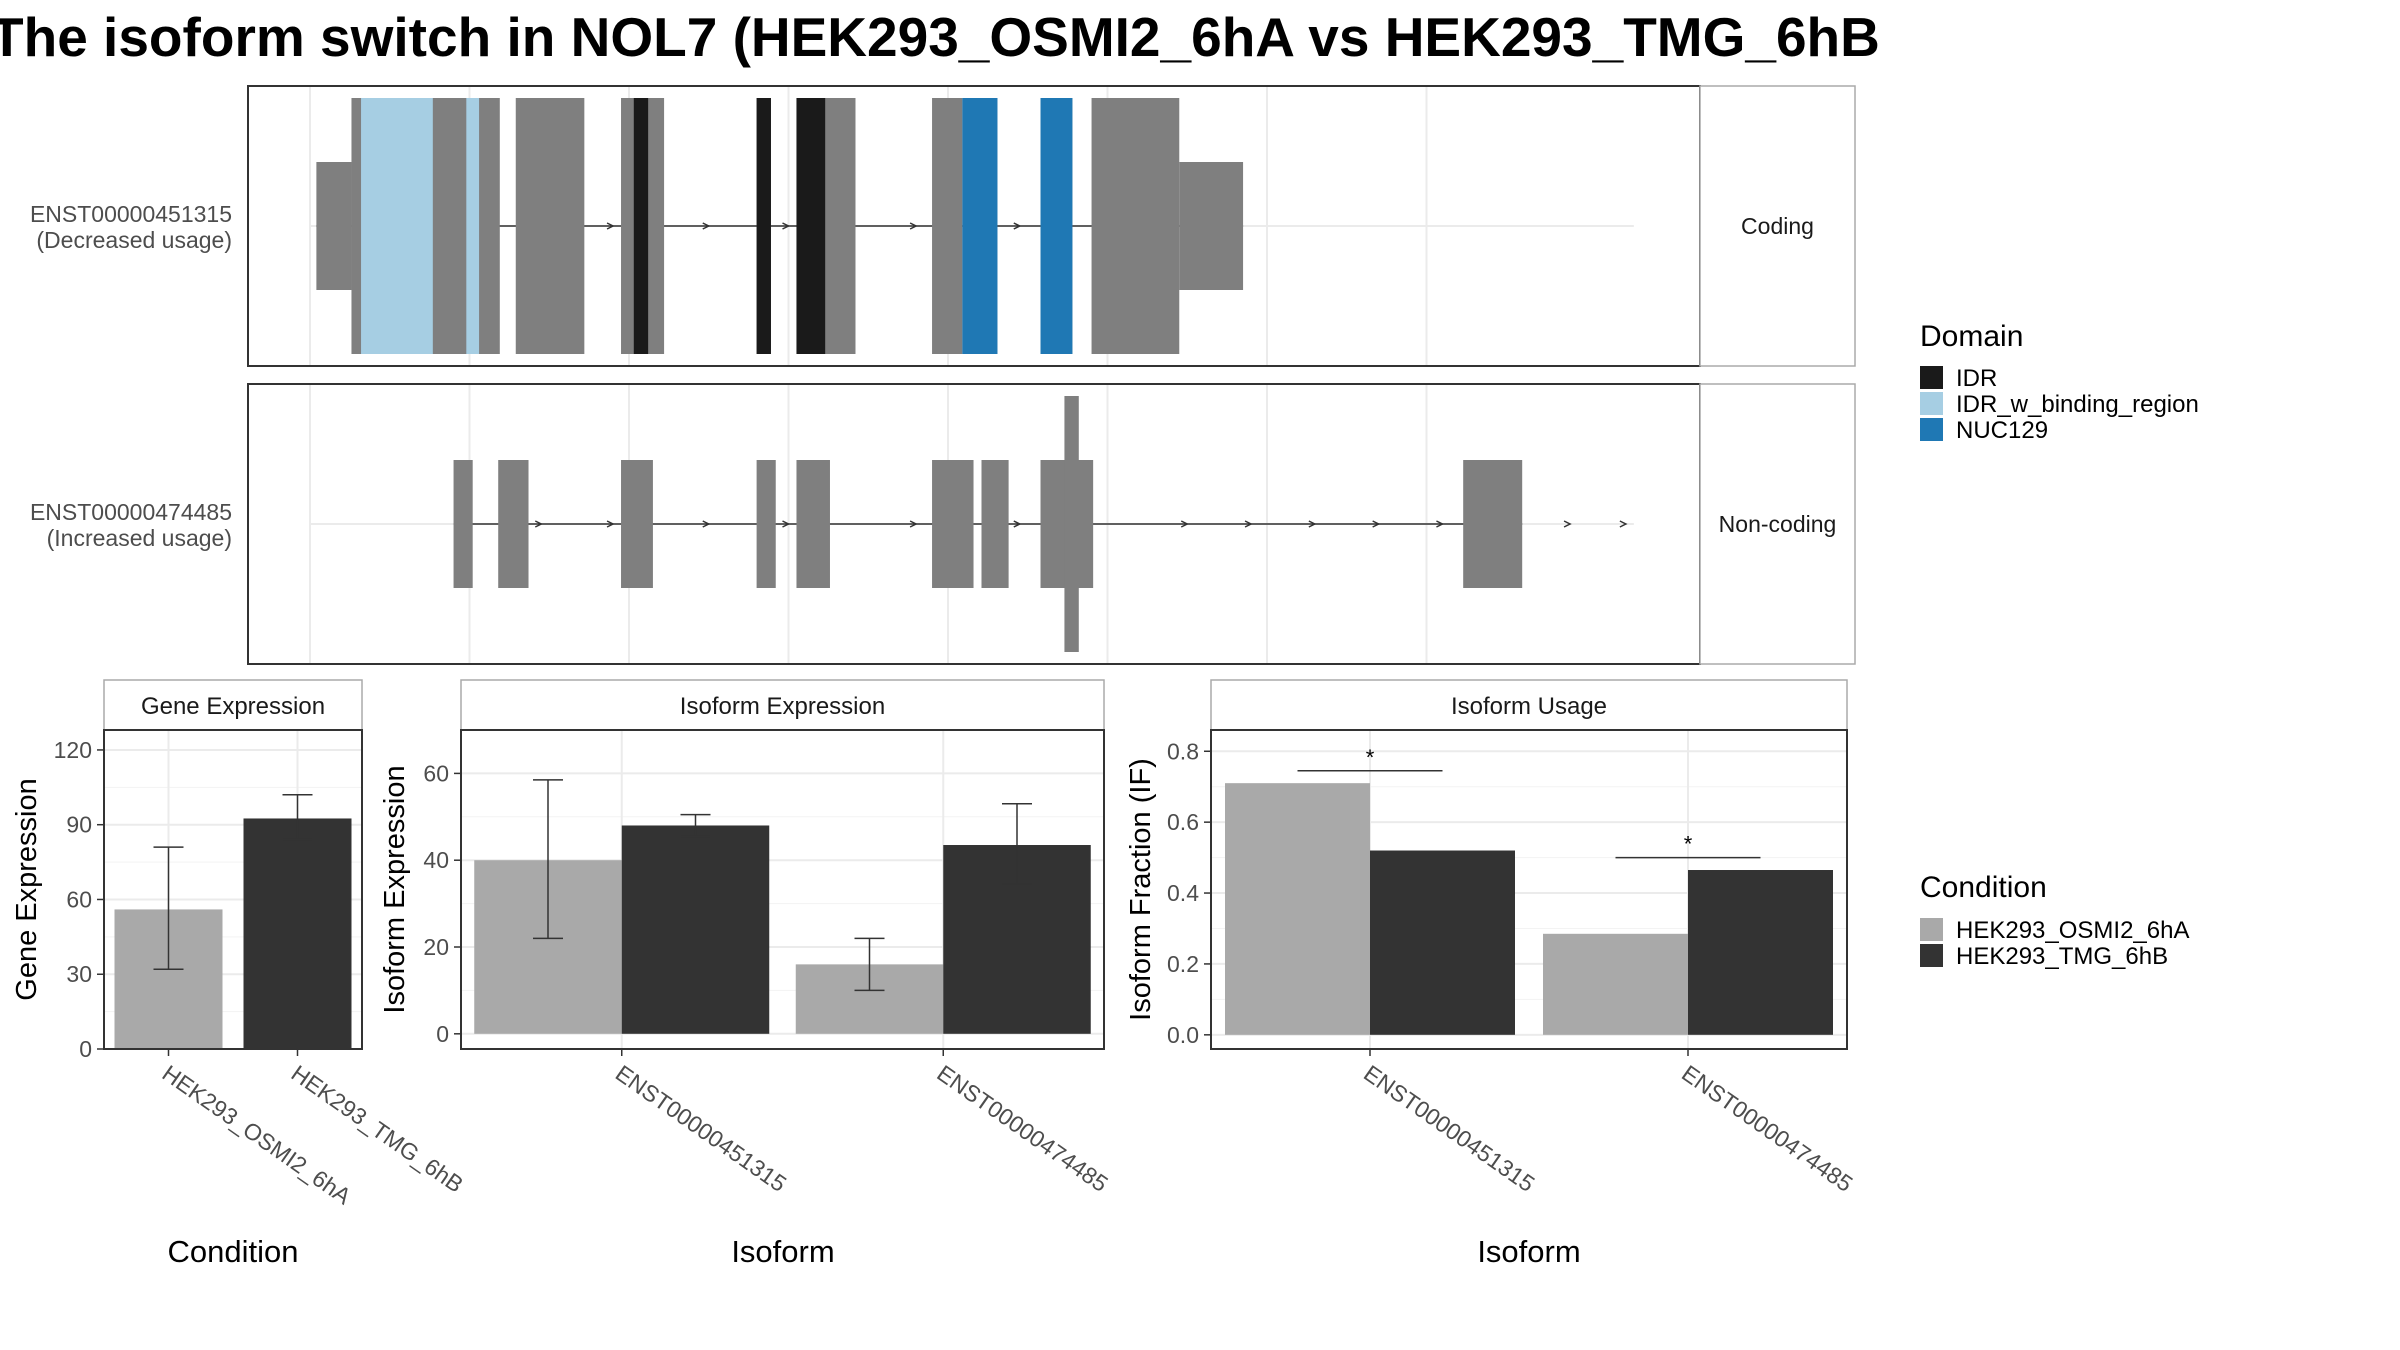  What do you see at coordinates (782, 706) in the screenshot?
I see `panel-title: Isoform Expression` at bounding box center [782, 706].